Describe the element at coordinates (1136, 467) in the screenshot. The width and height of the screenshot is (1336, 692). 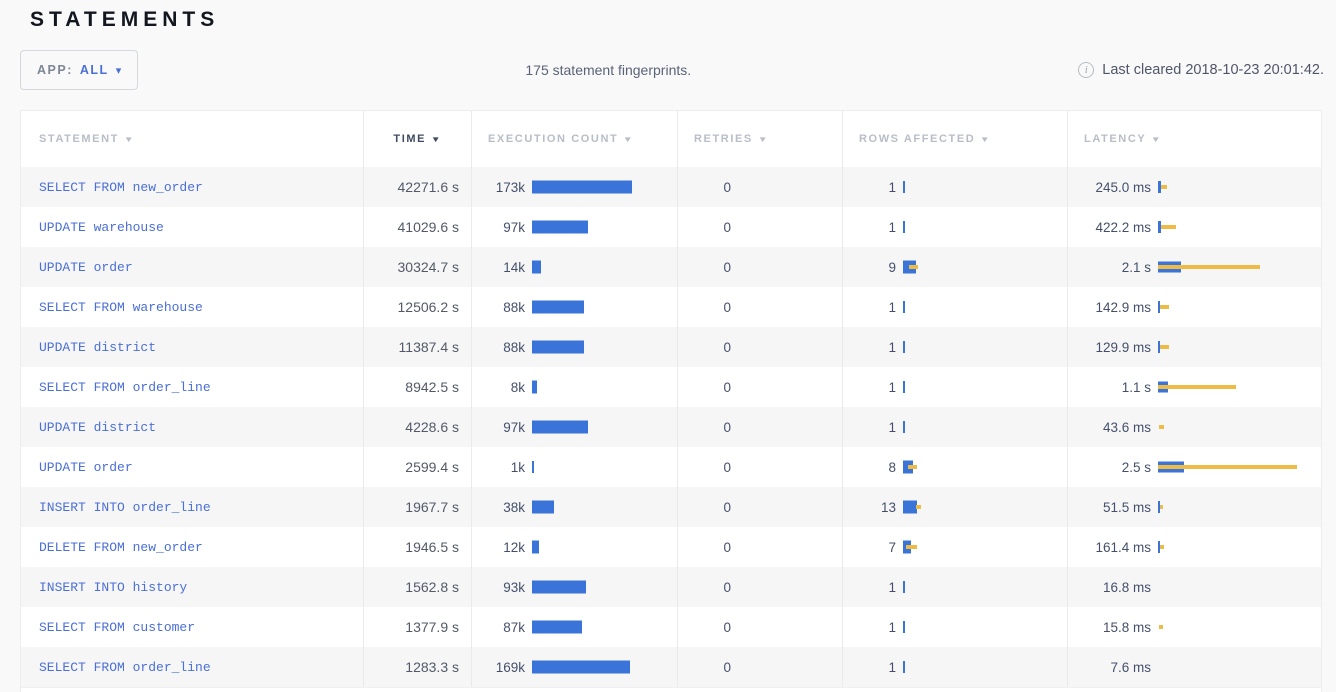
I see `cell-value: 2.5 s` at that location.